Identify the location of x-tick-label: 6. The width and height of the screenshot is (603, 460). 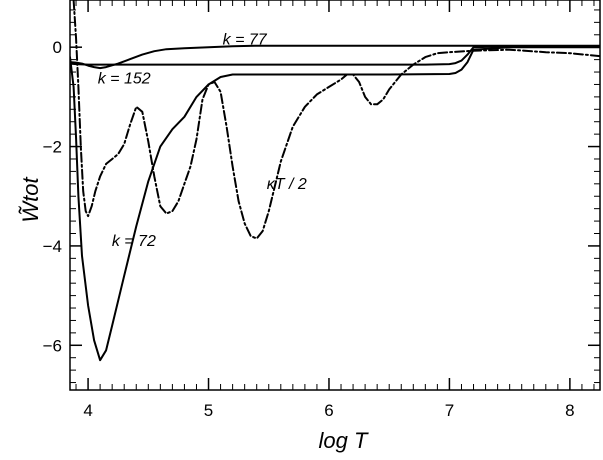
(328, 410).